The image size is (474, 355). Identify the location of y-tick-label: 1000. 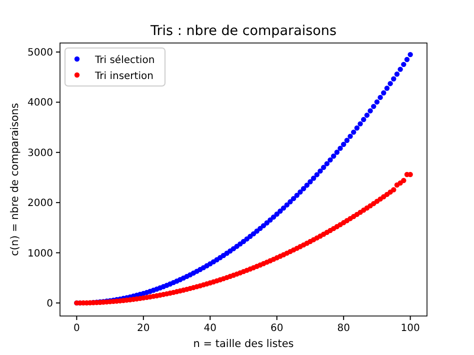
(40, 254).